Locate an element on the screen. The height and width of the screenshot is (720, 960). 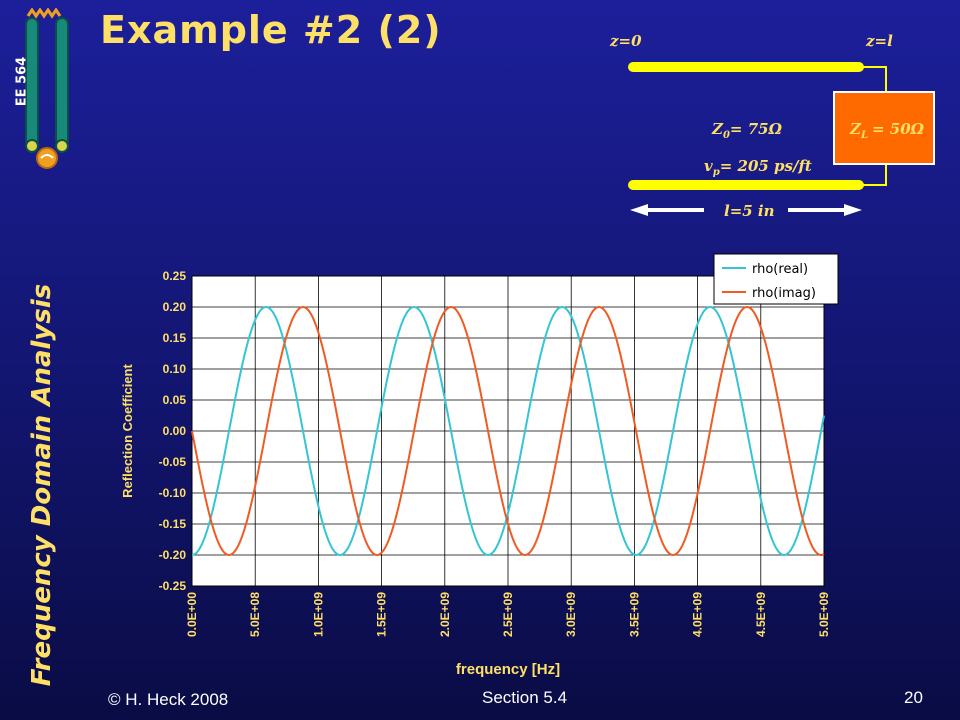
z0-z: Z is located at coordinates (717, 129).